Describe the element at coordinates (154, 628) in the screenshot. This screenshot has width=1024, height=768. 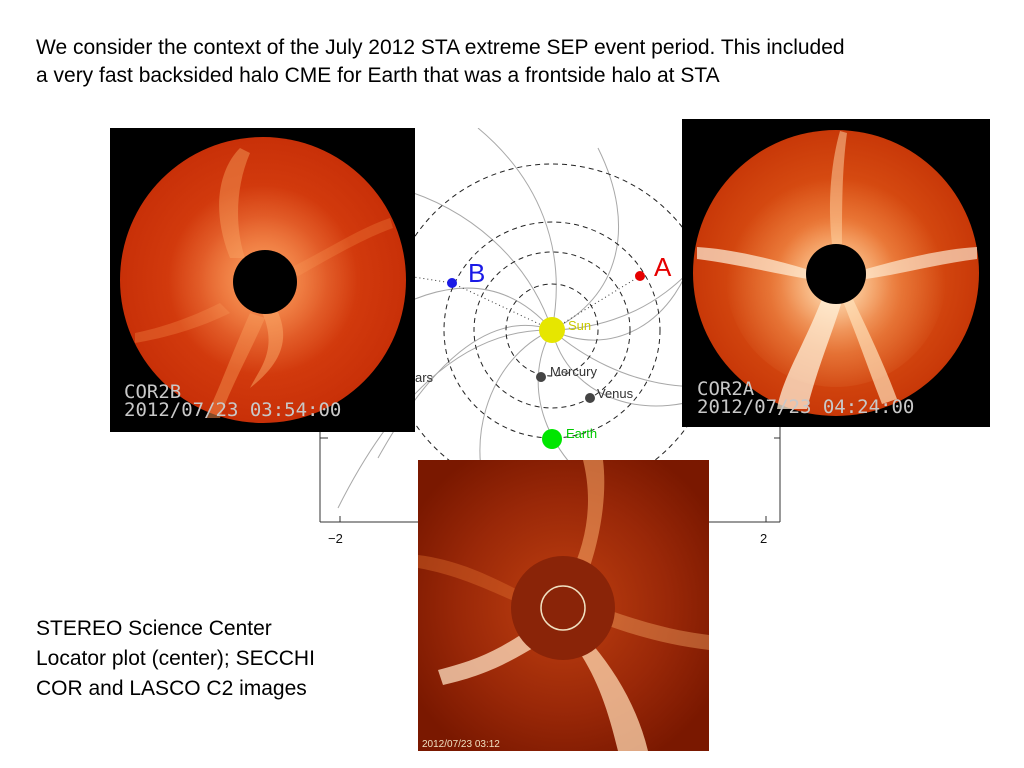
I see `caption-line-1: STEREO Science Center` at that location.